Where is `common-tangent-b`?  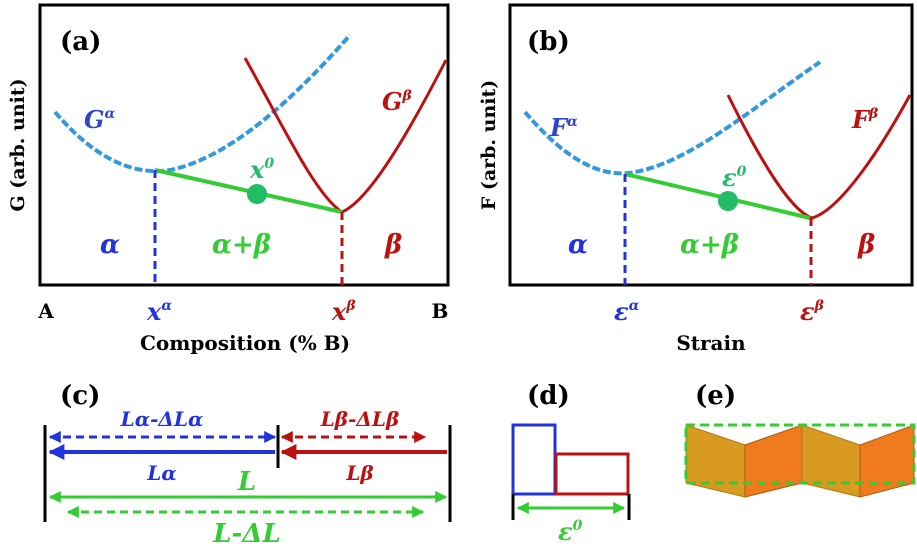
common-tangent-b is located at coordinates (717, 196).